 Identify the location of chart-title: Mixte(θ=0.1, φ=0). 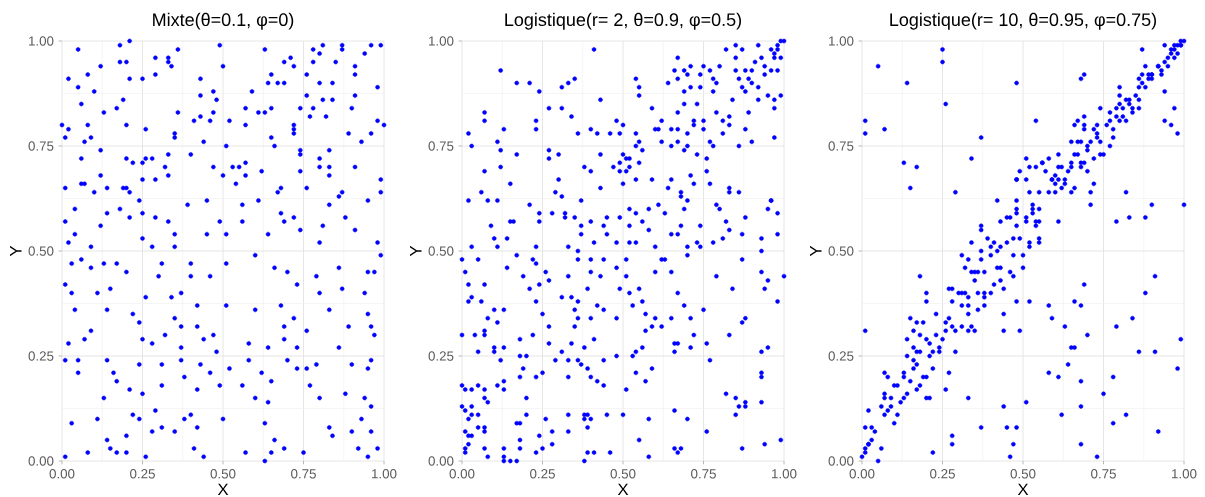
(223, 21).